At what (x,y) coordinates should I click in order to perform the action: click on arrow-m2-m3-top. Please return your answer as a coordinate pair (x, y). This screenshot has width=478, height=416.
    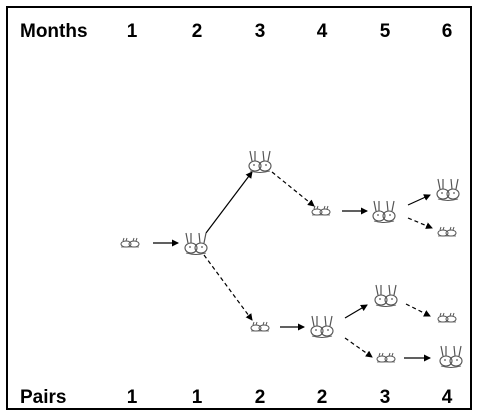
    Looking at the image, I should click on (229, 202).